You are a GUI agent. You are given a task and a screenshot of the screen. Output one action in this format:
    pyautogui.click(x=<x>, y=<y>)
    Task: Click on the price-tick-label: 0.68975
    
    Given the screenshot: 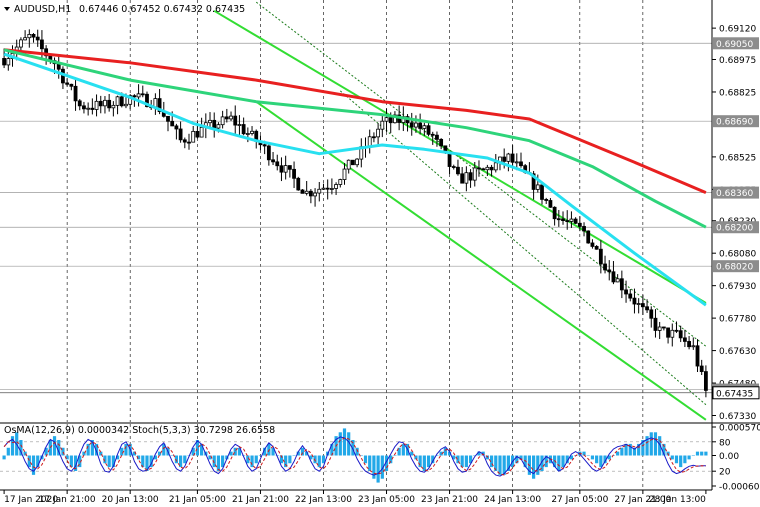 What is the action you would take?
    pyautogui.click(x=737, y=61)
    